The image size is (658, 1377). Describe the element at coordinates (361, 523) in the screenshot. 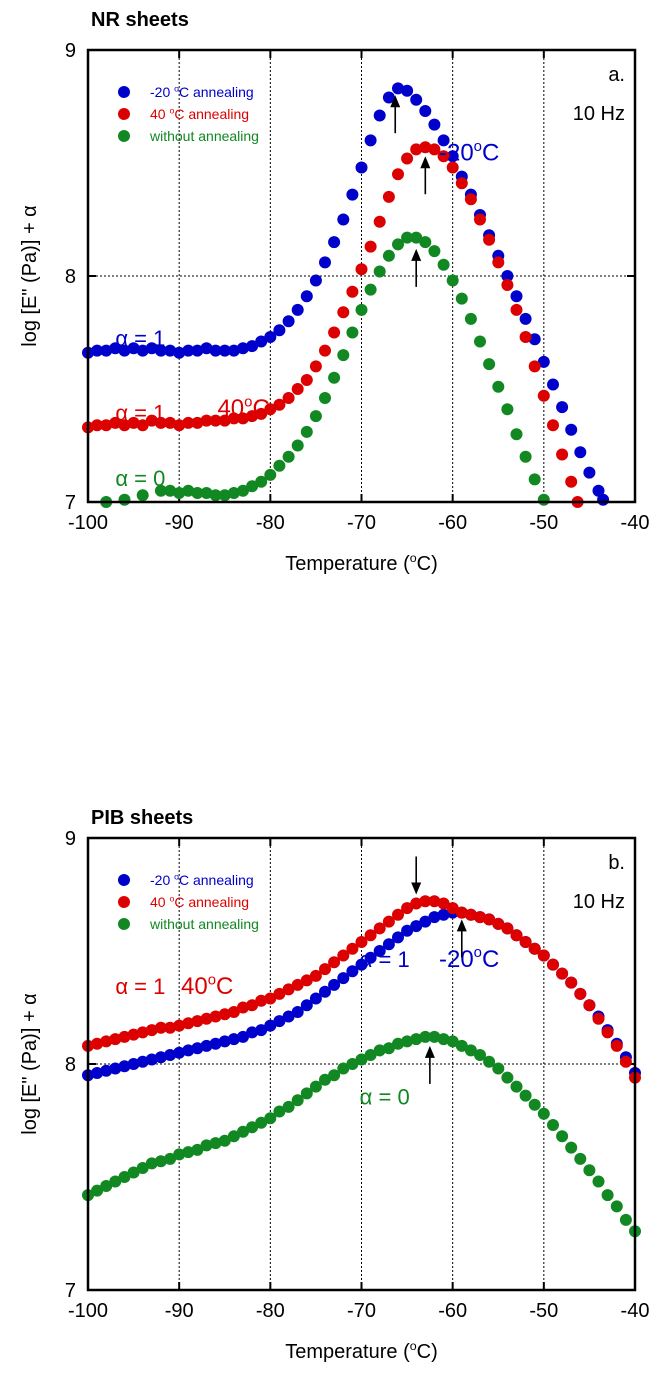

I see `x-tick-label: -70` at that location.